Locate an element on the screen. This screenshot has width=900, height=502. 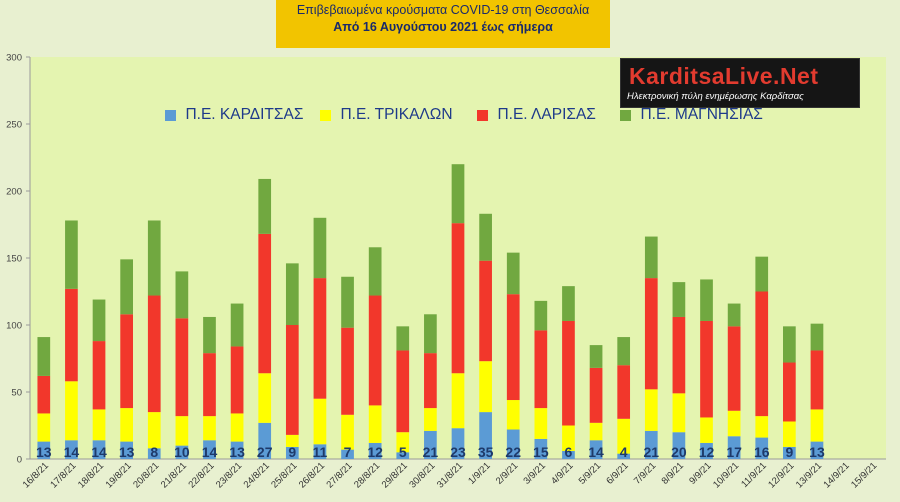
y-tick-label: 150 is located at coordinates (14, 259).